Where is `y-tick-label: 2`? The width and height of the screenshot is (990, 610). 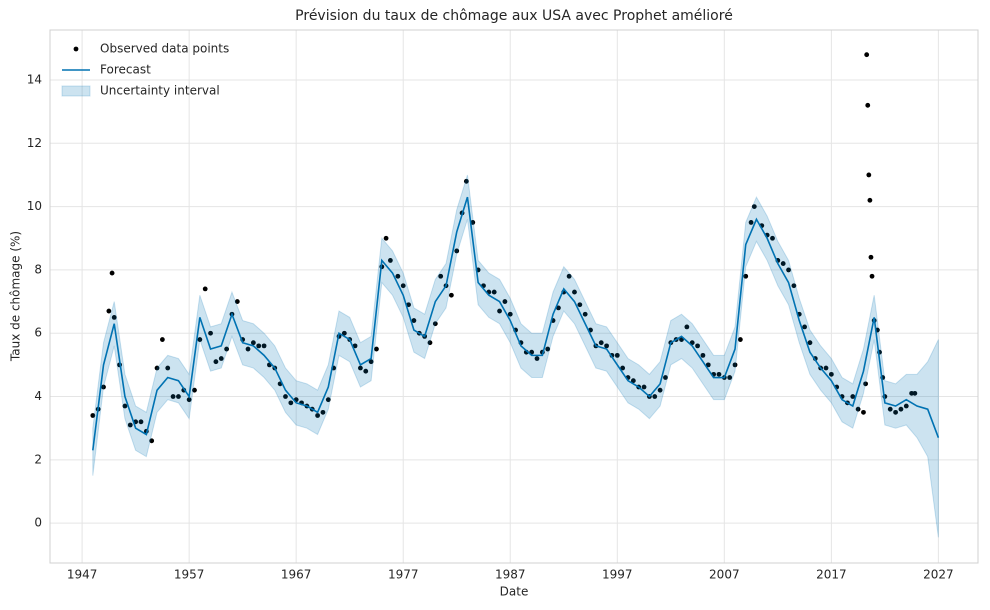 y-tick-label: 2 is located at coordinates (38, 459).